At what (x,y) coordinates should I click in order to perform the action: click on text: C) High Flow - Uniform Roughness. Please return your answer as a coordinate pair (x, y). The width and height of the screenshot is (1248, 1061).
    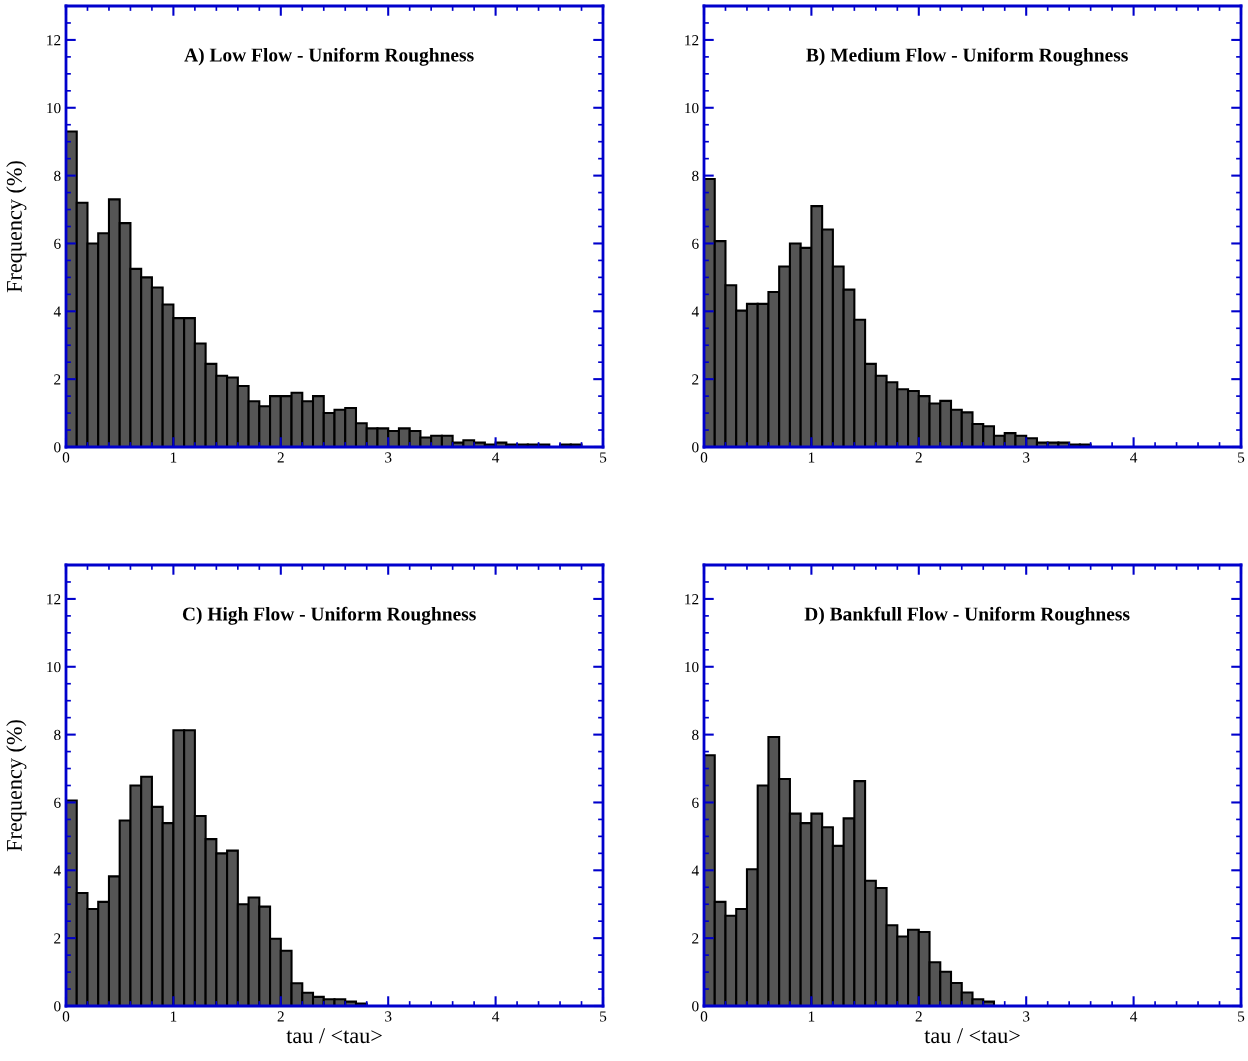
    Looking at the image, I should click on (329, 615).